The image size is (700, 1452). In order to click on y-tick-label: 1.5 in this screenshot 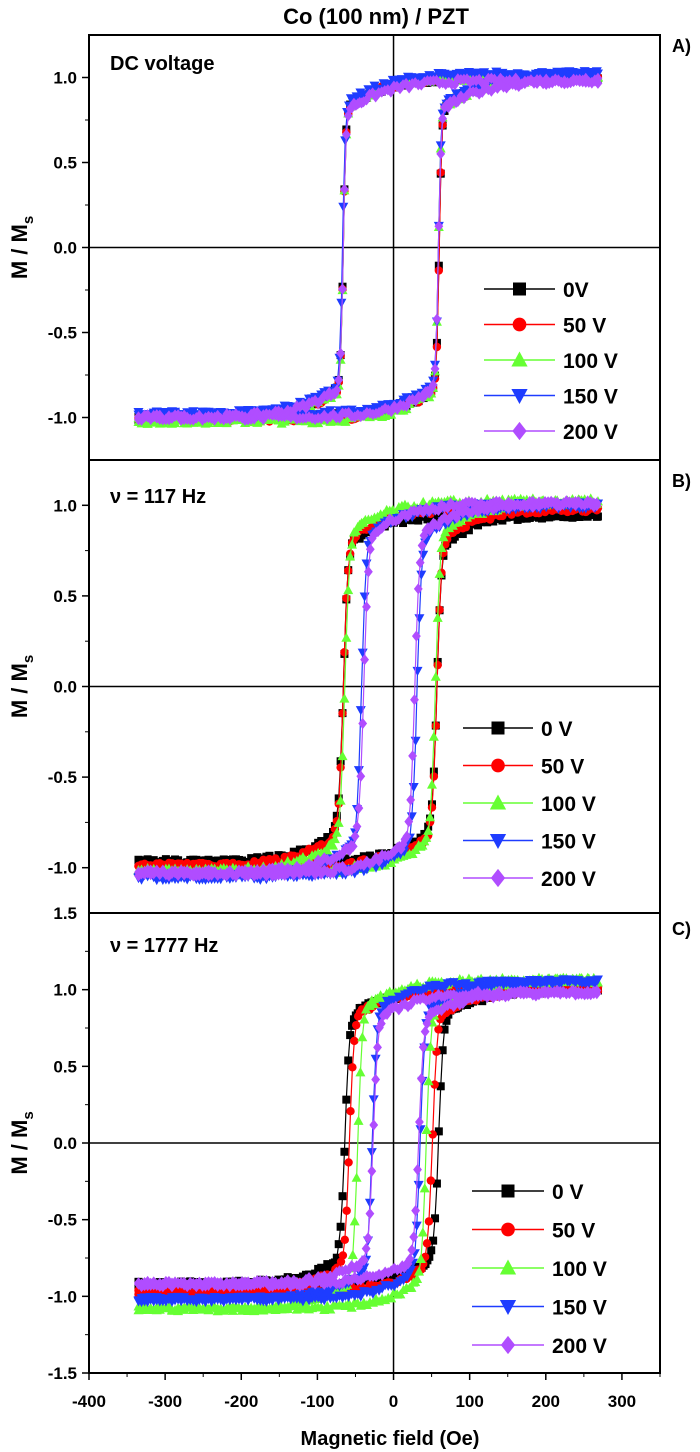, I will do `click(65, 913)`.